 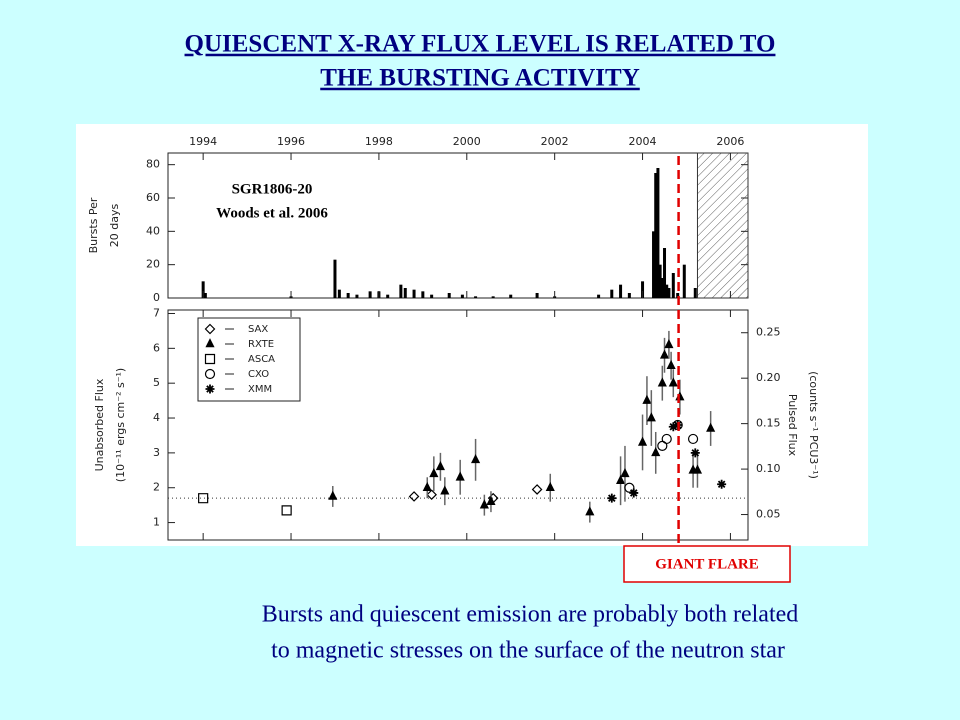 What do you see at coordinates (480, 78) in the screenshot?
I see `slide-title: THE BURSTING ACTIVITY` at bounding box center [480, 78].